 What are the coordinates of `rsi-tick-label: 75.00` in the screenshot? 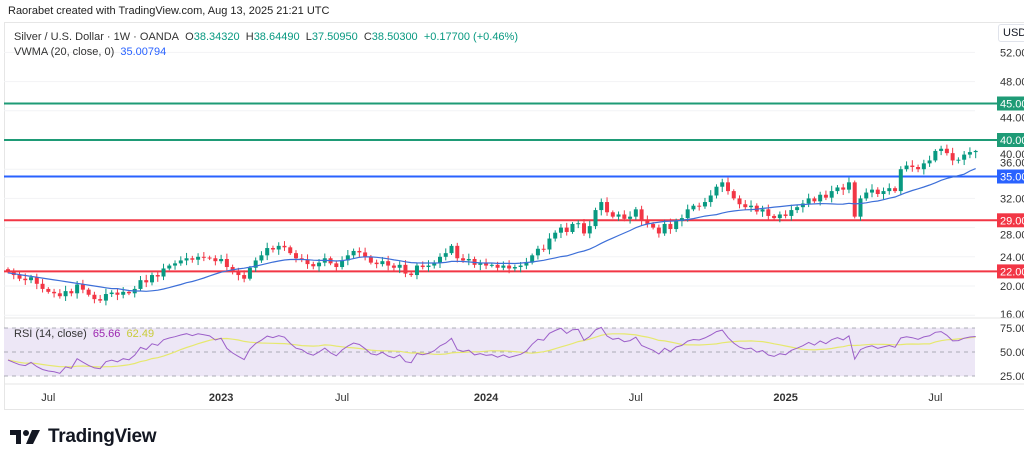 It's located at (1012, 329).